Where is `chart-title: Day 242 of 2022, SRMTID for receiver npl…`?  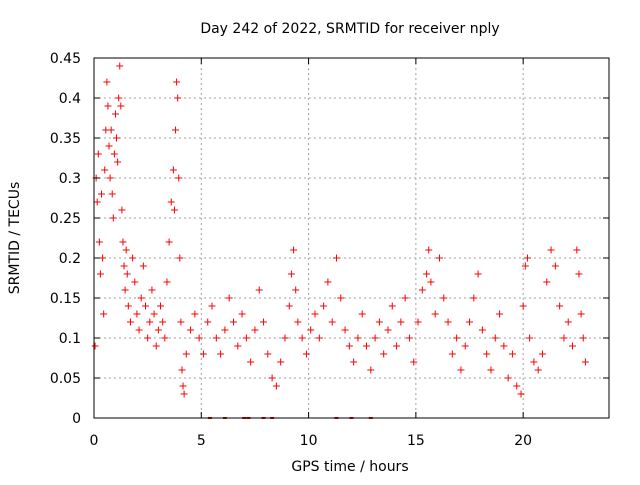
chart-title: Day 242 of 2022, SRMTID for receiver npl… is located at coordinates (349, 29).